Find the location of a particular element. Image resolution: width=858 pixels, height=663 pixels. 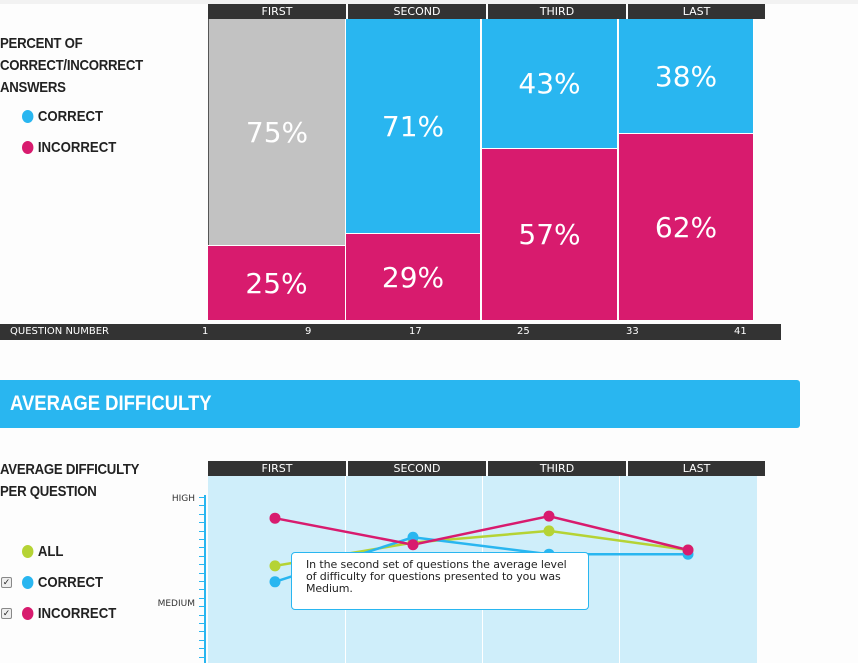

bar-top-last: 38% is located at coordinates (686, 76).